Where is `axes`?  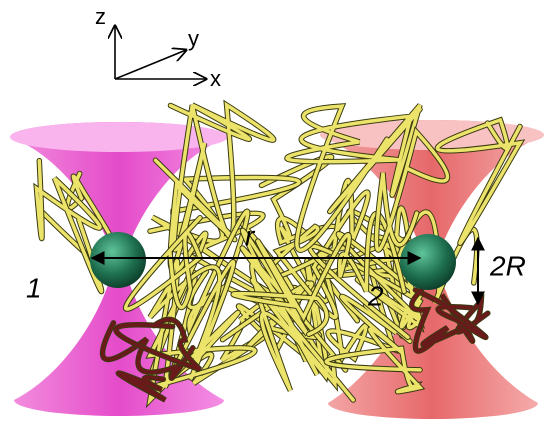
axes is located at coordinates (160, 52).